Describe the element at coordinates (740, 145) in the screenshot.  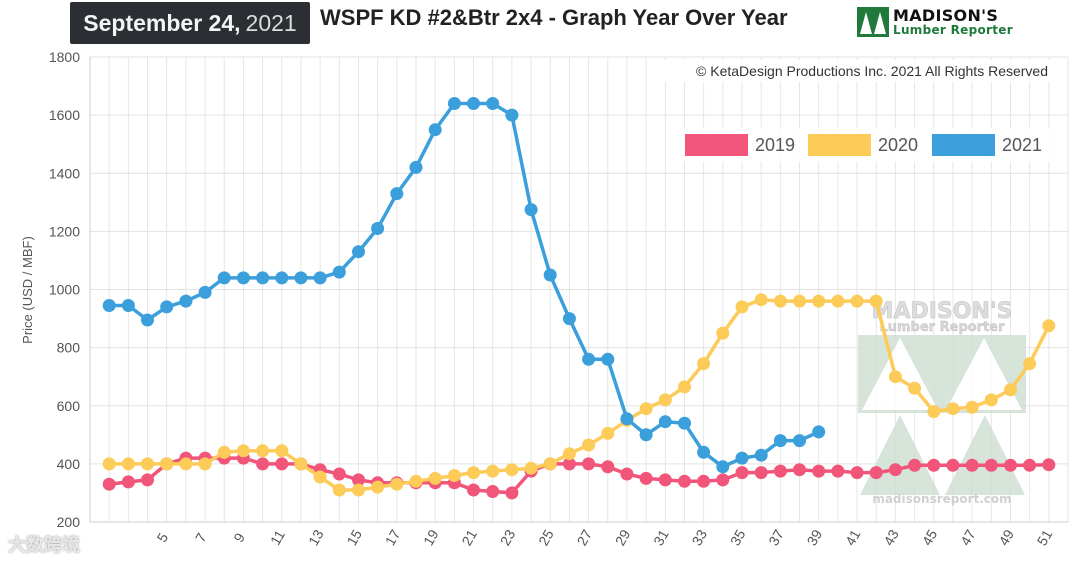
I see `legend-item-2019: 2019` at that location.